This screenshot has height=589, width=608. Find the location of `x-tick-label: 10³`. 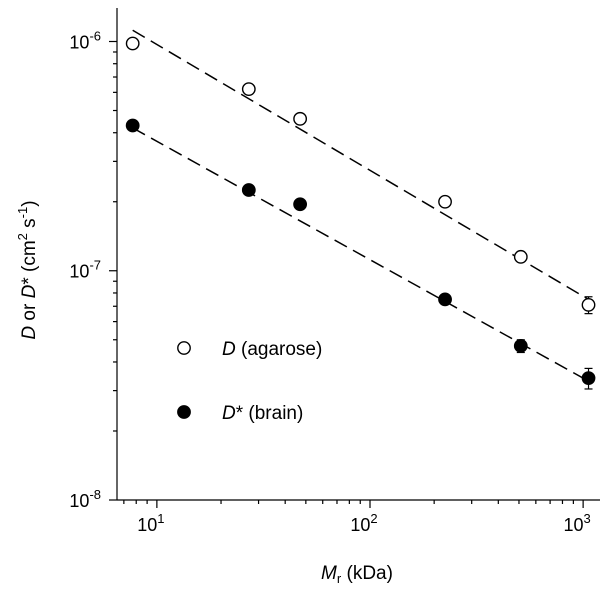

x-tick-label: 10³ is located at coordinates (576, 523).